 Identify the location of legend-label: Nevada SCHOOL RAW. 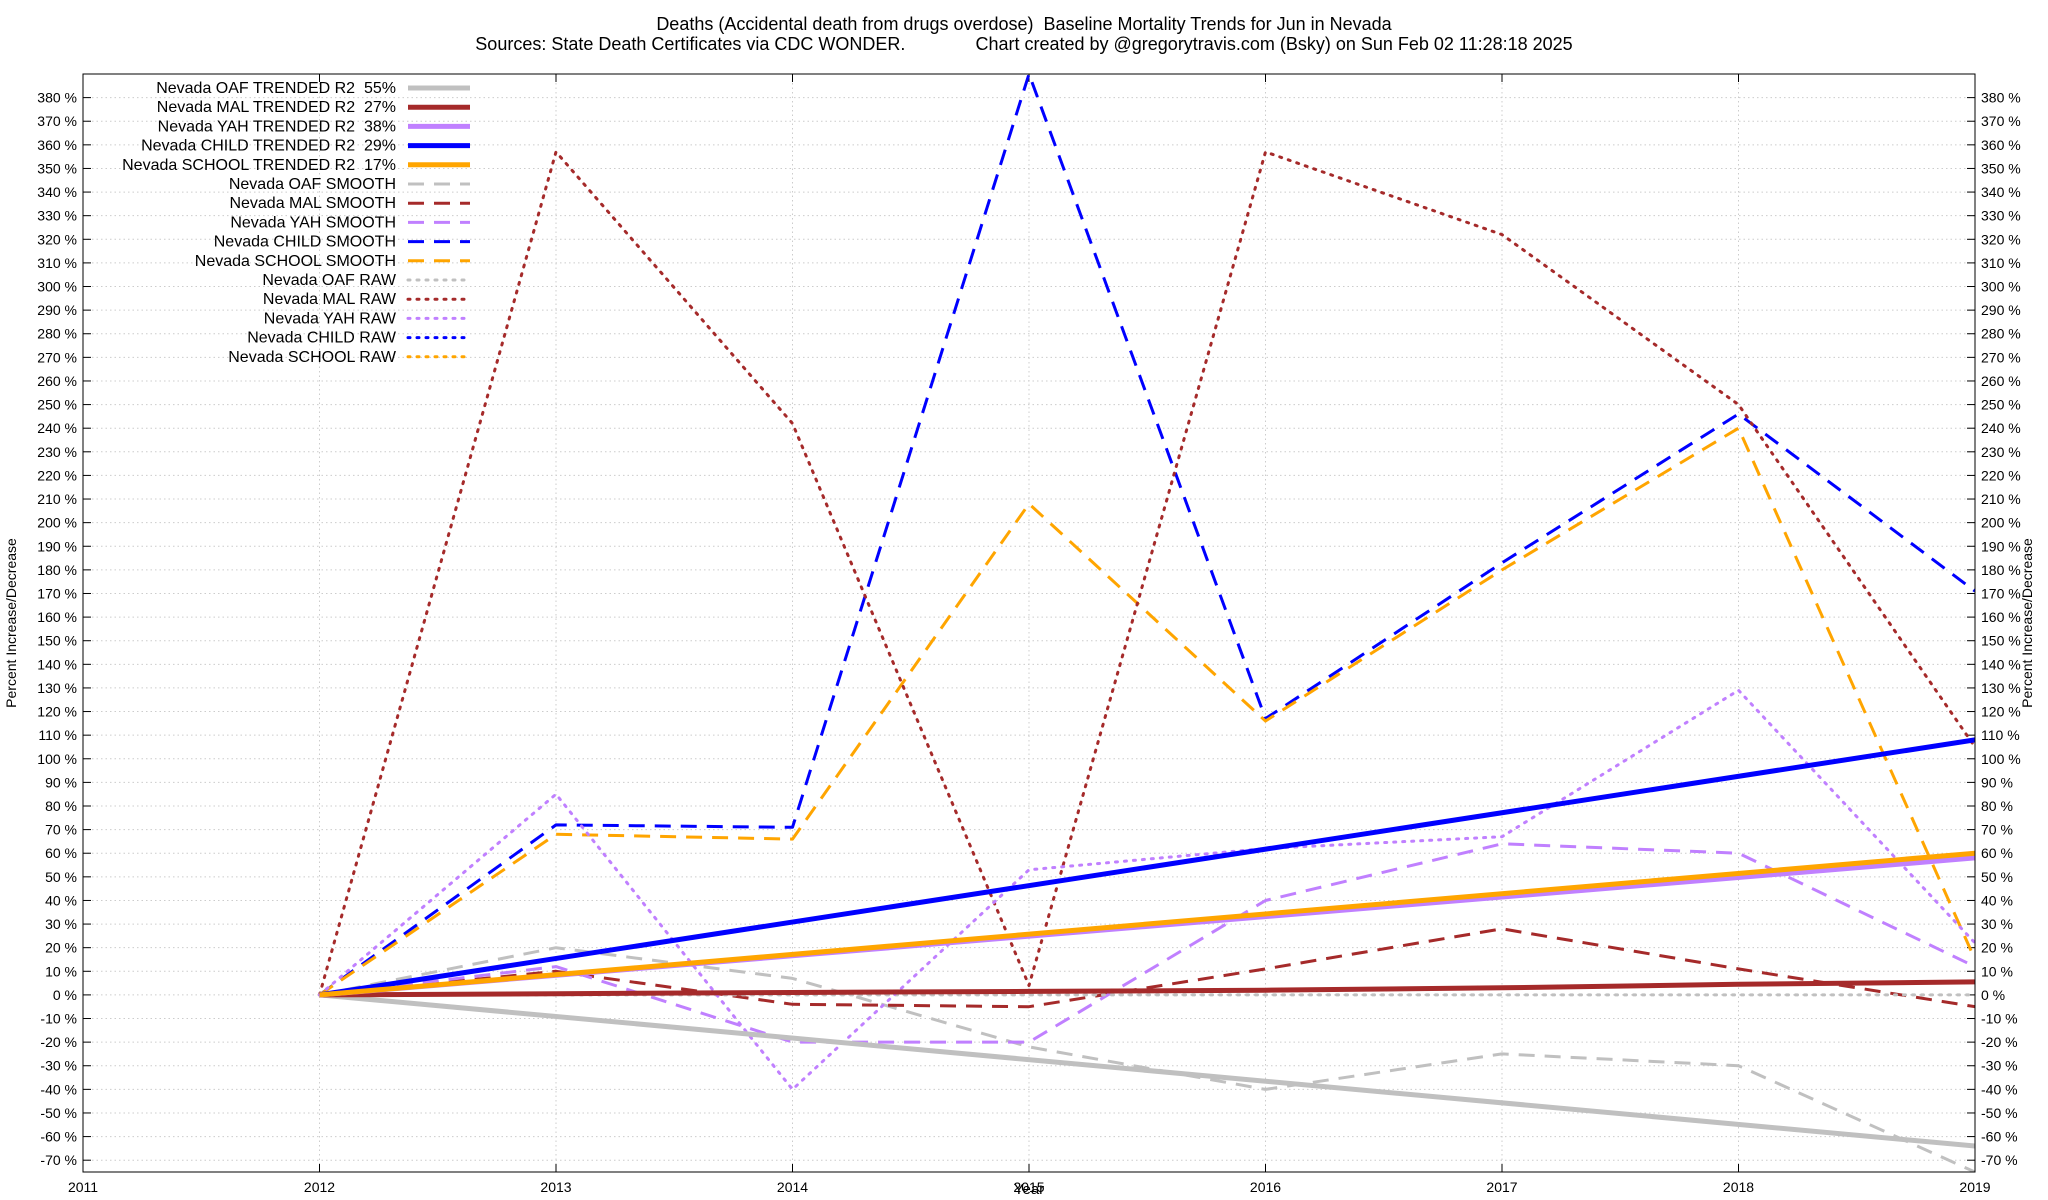
(312, 357).